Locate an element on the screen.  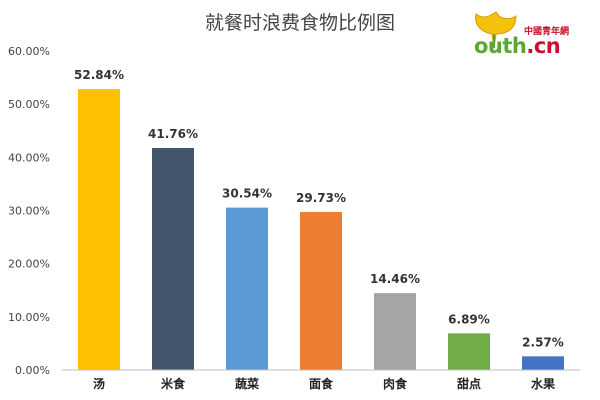
chart-title: 就餐时浪费食物比例图 is located at coordinates (299, 23).